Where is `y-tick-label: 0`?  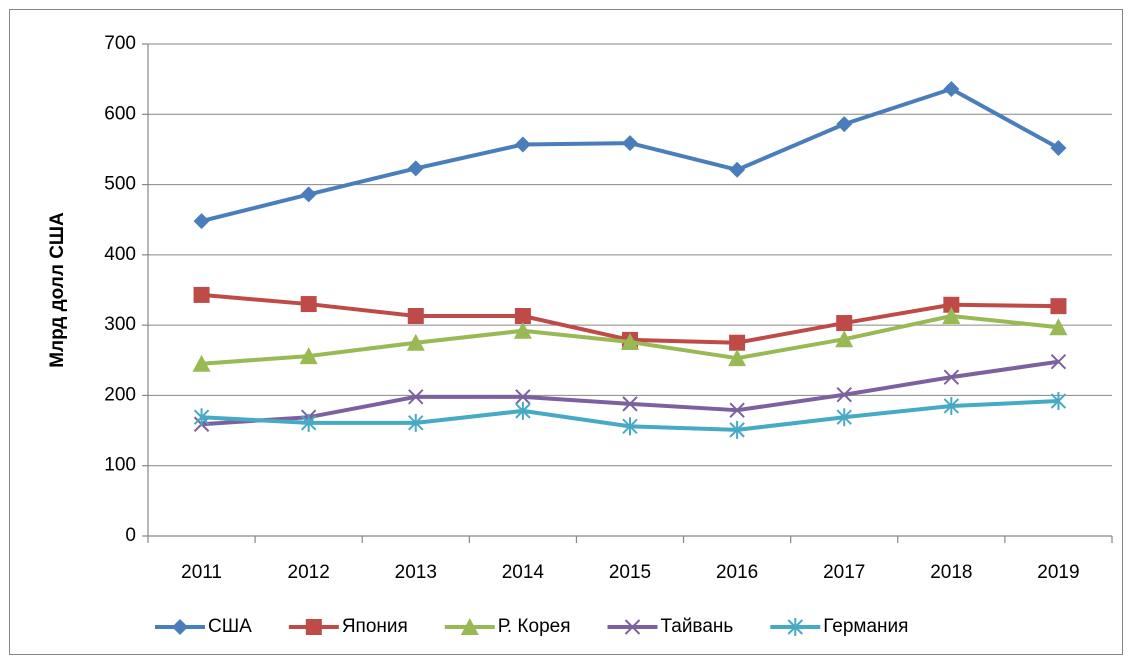 y-tick-label: 0 is located at coordinates (130, 535).